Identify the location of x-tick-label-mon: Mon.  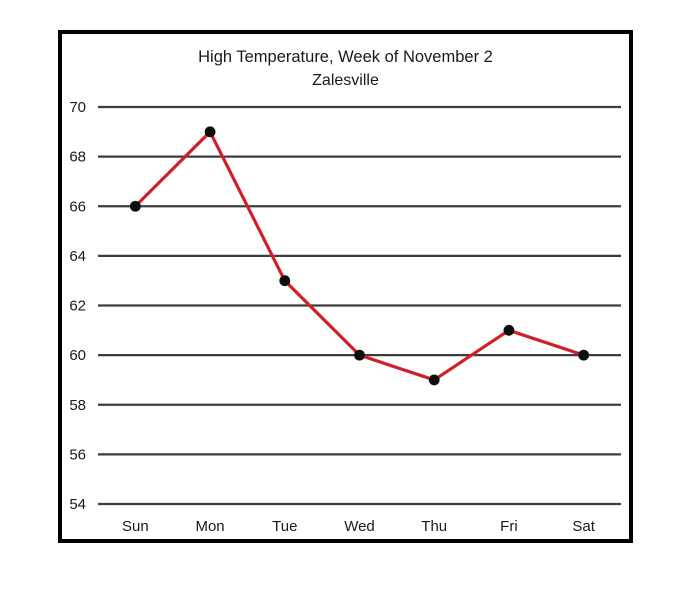
(209, 526).